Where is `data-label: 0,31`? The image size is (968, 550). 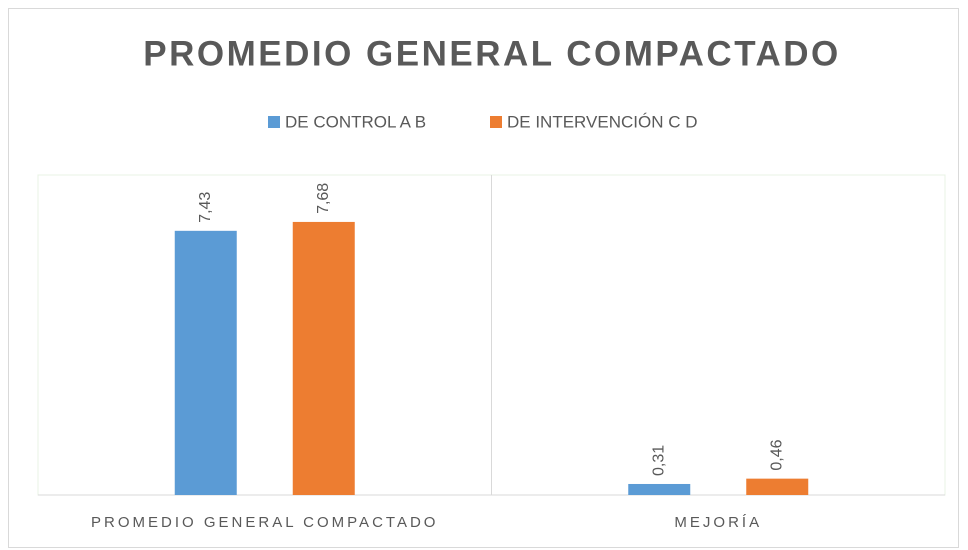
data-label: 0,31 is located at coordinates (658, 460).